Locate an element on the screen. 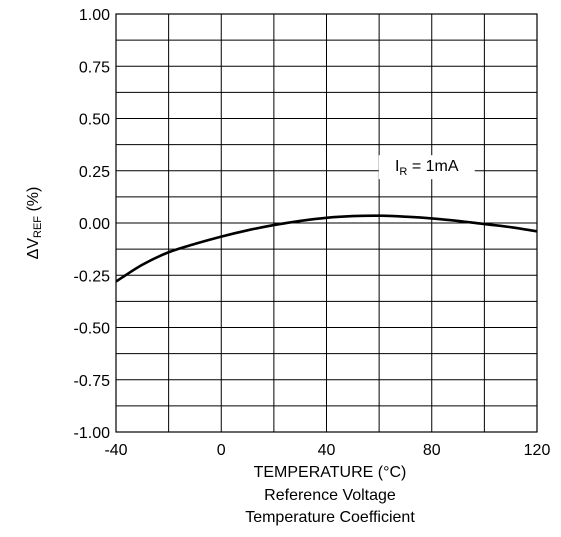 The image size is (561, 537). annotation-subscript: R is located at coordinates (403, 172).